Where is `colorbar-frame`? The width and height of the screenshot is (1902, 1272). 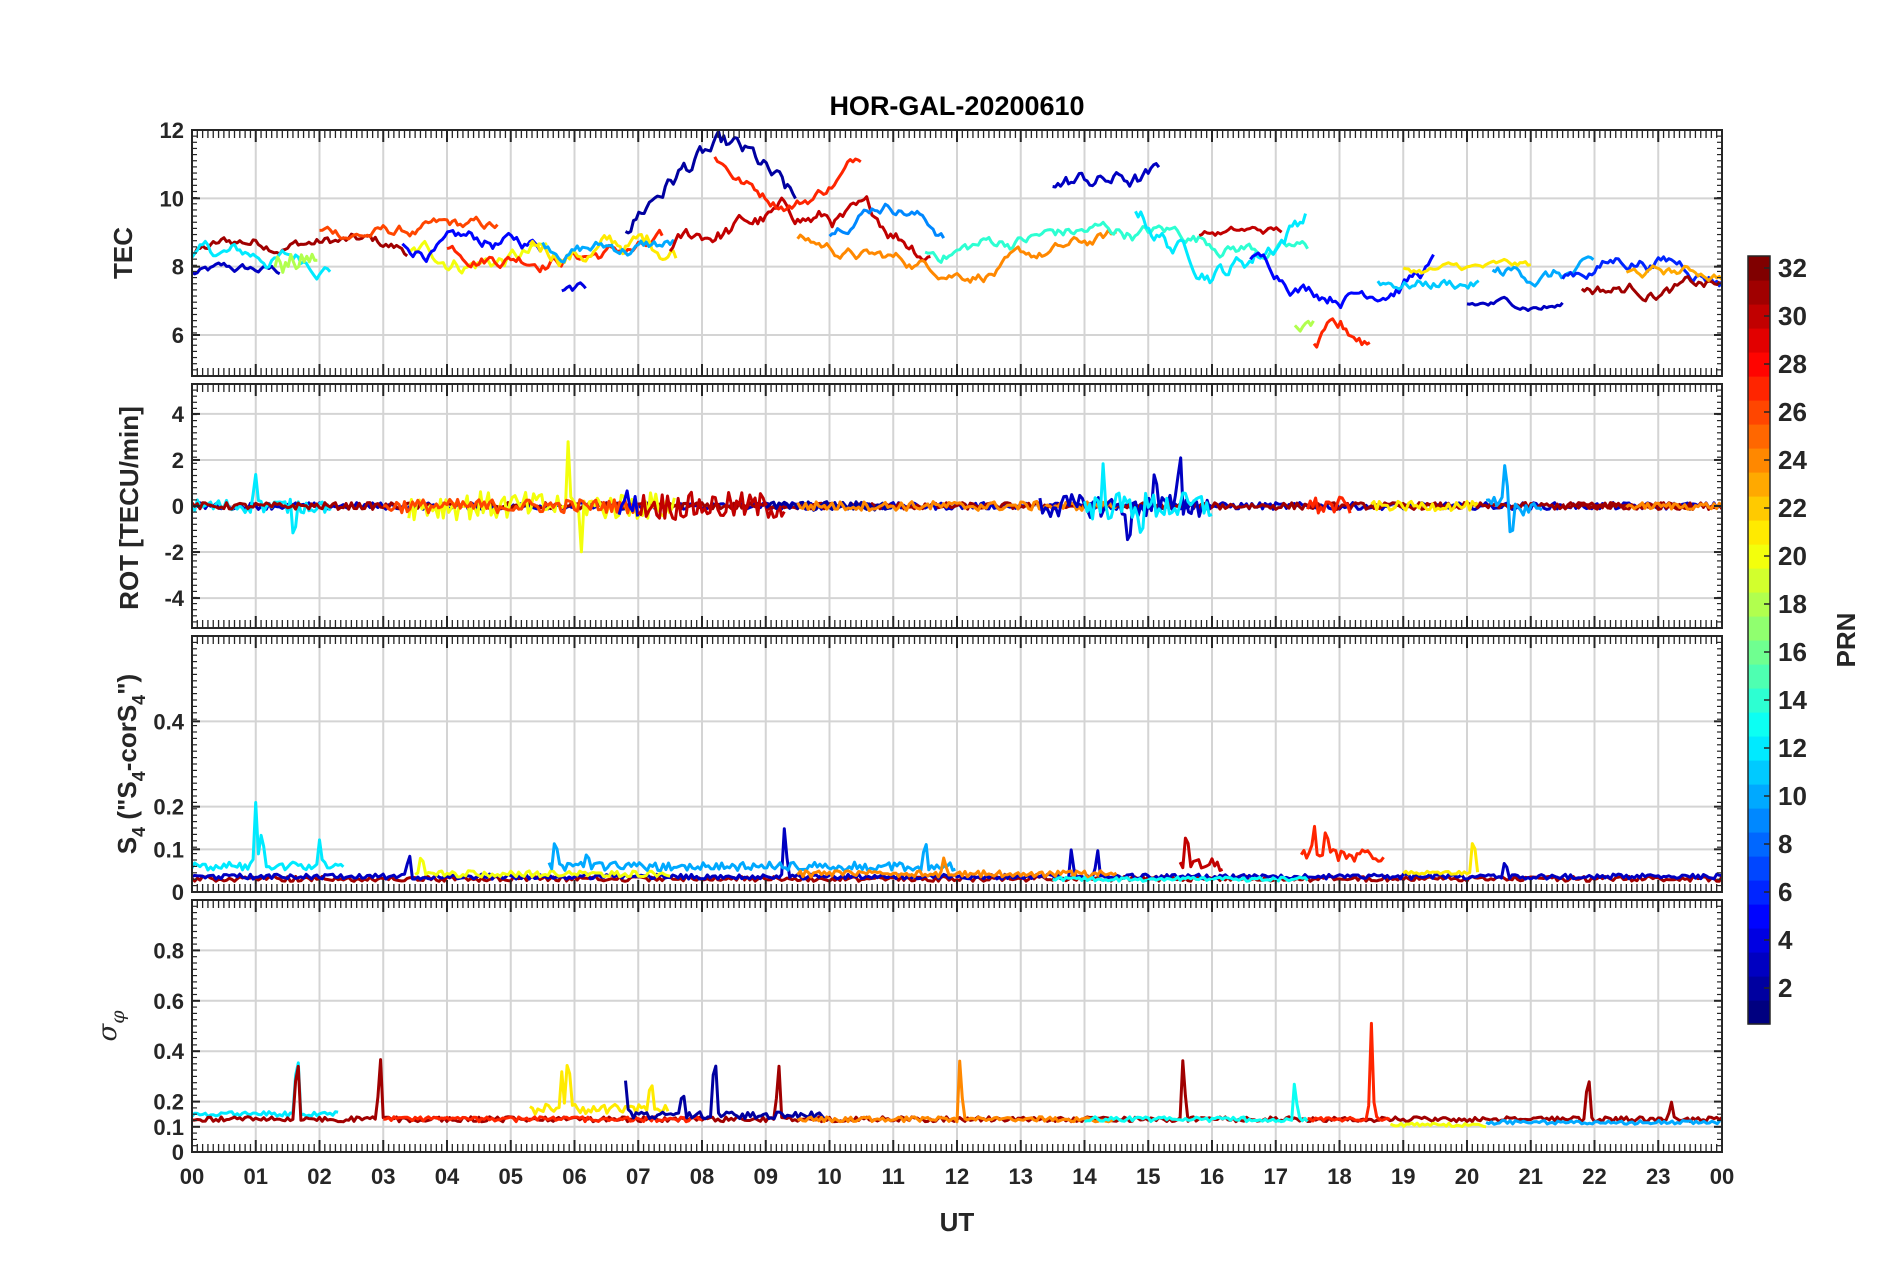
colorbar-frame is located at coordinates (1759, 640).